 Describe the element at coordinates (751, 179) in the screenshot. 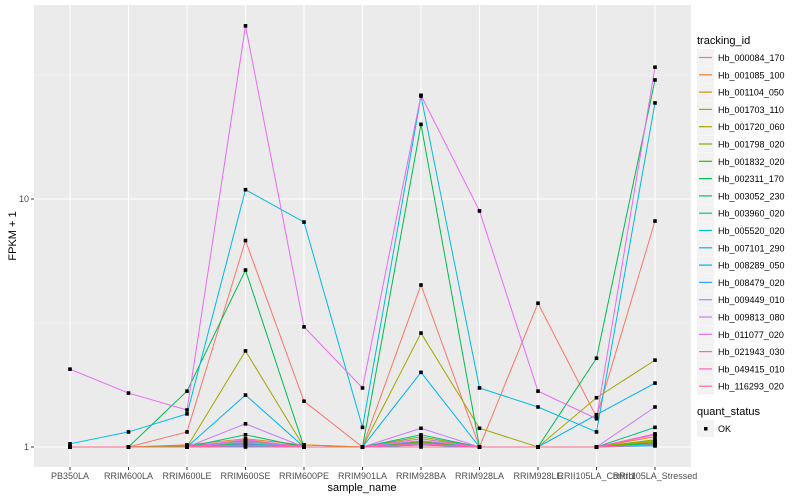

I see `legend-label: Hb_002311_170` at that location.